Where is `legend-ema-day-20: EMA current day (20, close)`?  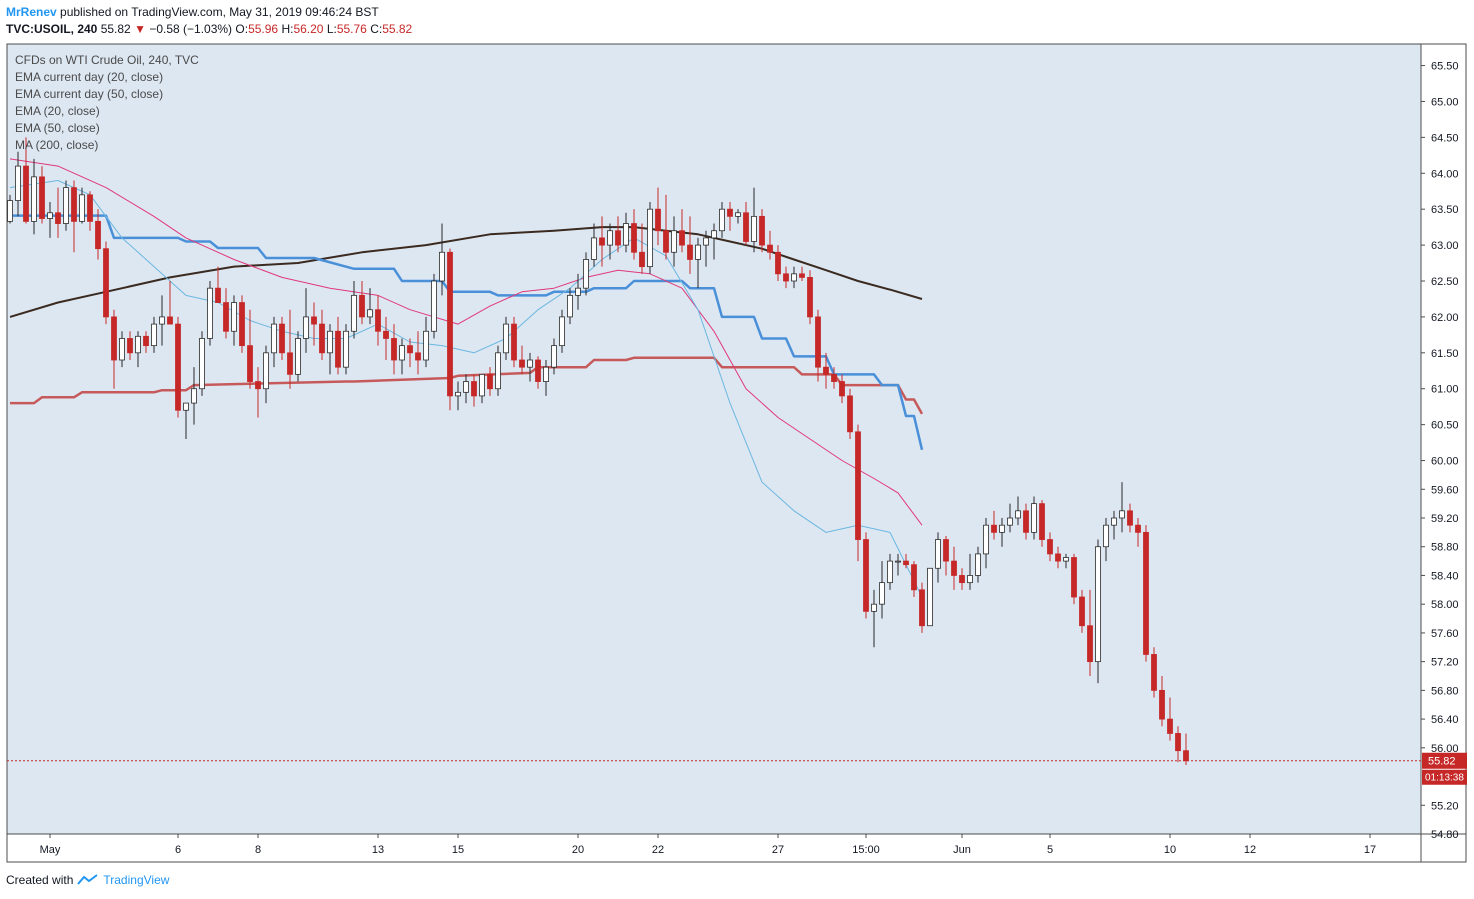
legend-ema-day-20: EMA current day (20, close) is located at coordinates (89, 77).